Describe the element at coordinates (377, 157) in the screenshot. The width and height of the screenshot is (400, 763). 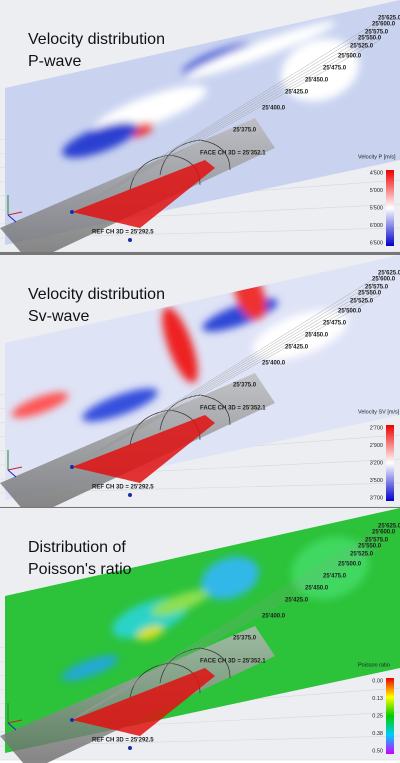
I see `legend-title: Velocity P [m/s]` at that location.